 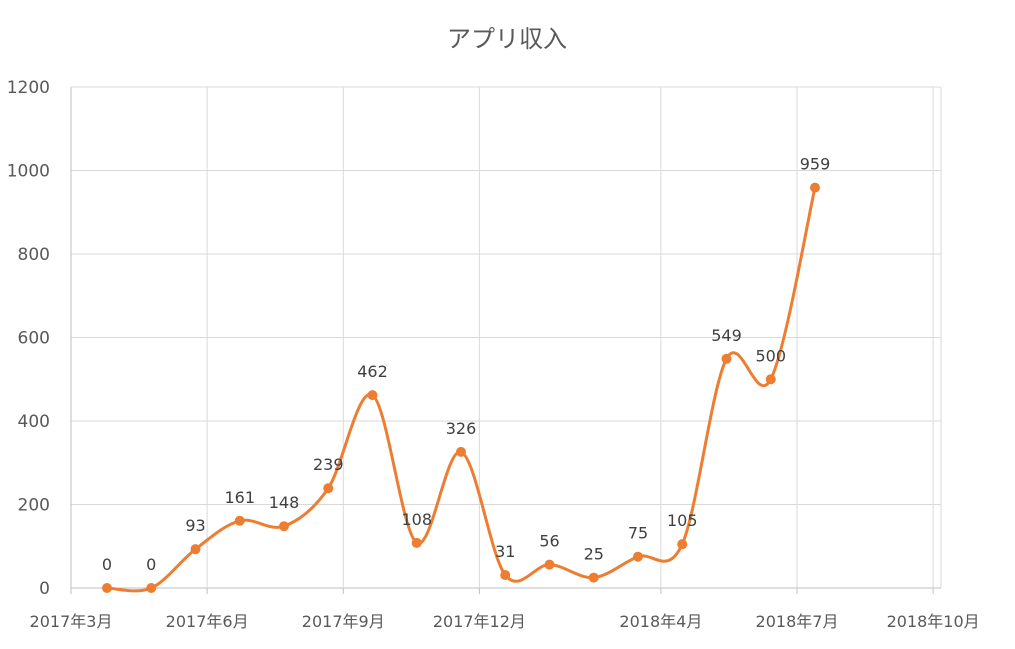 What do you see at coordinates (34, 506) in the screenshot?
I see `y-tick-label: 200` at bounding box center [34, 506].